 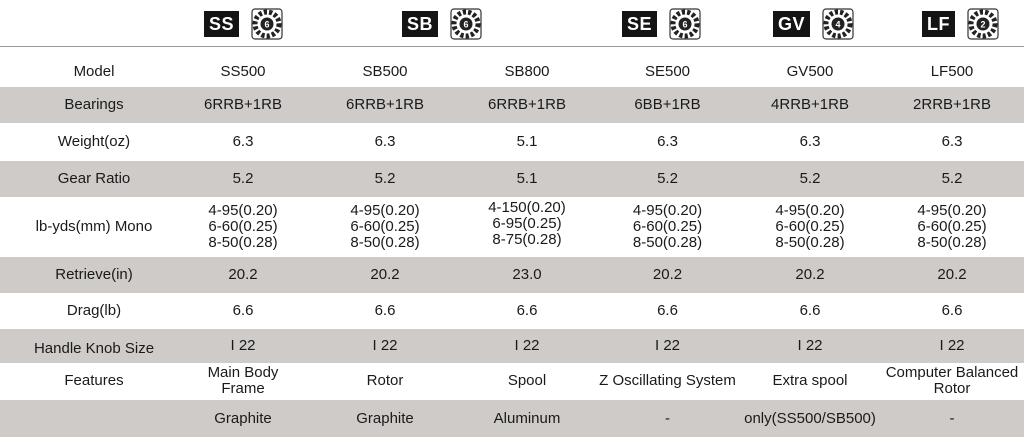 I want to click on table-cell: GV500, so click(x=810, y=71).